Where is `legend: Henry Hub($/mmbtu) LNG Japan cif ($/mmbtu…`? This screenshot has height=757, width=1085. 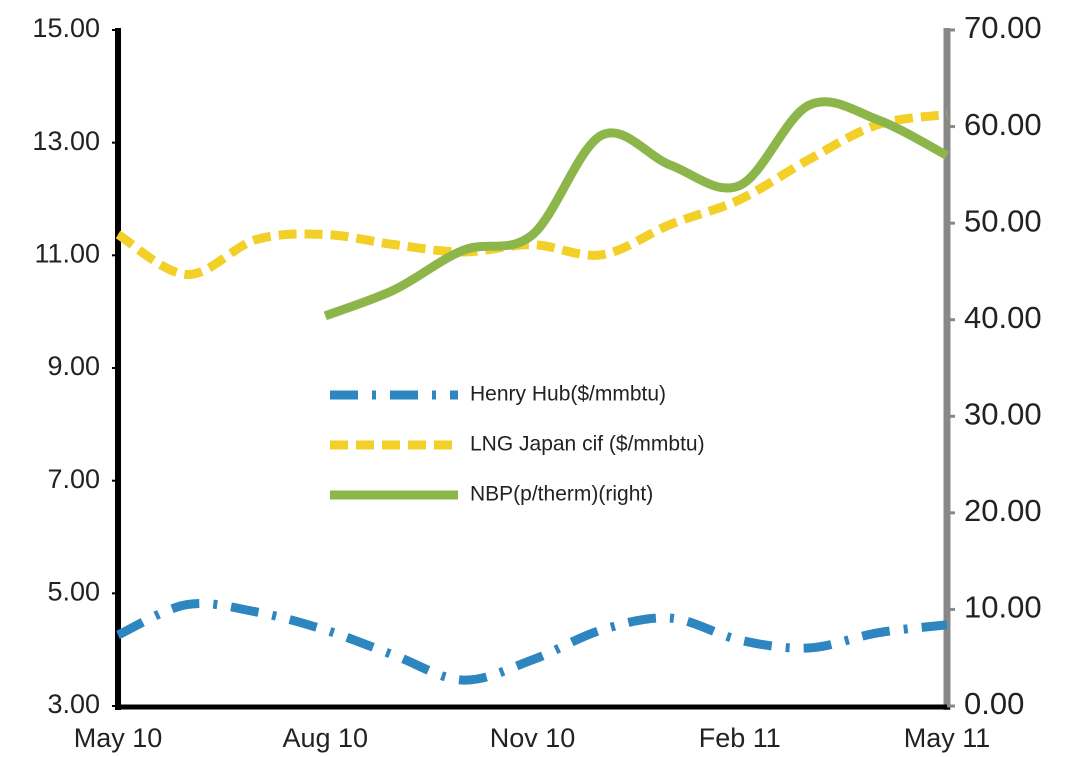 legend: Henry Hub($/mmbtu) LNG Japan cif ($/mmbtu… is located at coordinates (517, 444).